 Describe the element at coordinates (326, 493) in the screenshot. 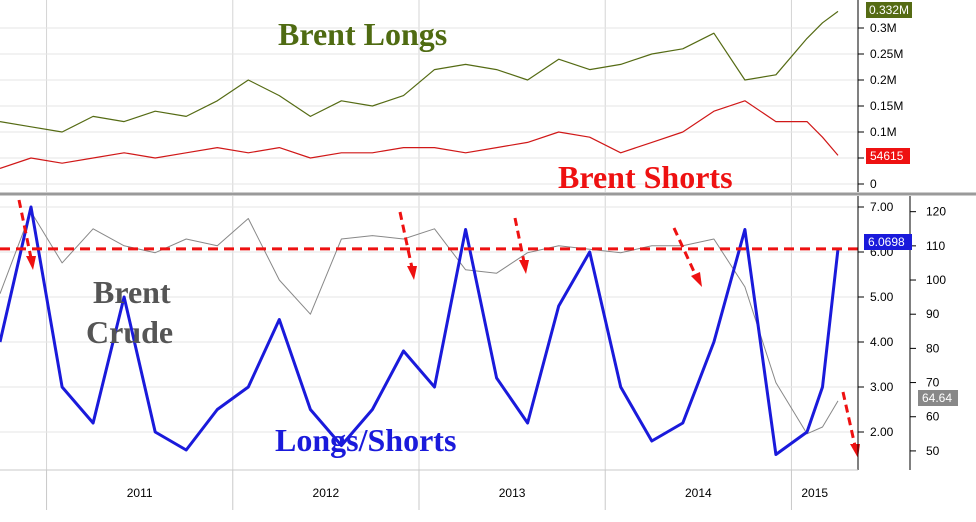

I see `x-tick-label: 2012` at that location.